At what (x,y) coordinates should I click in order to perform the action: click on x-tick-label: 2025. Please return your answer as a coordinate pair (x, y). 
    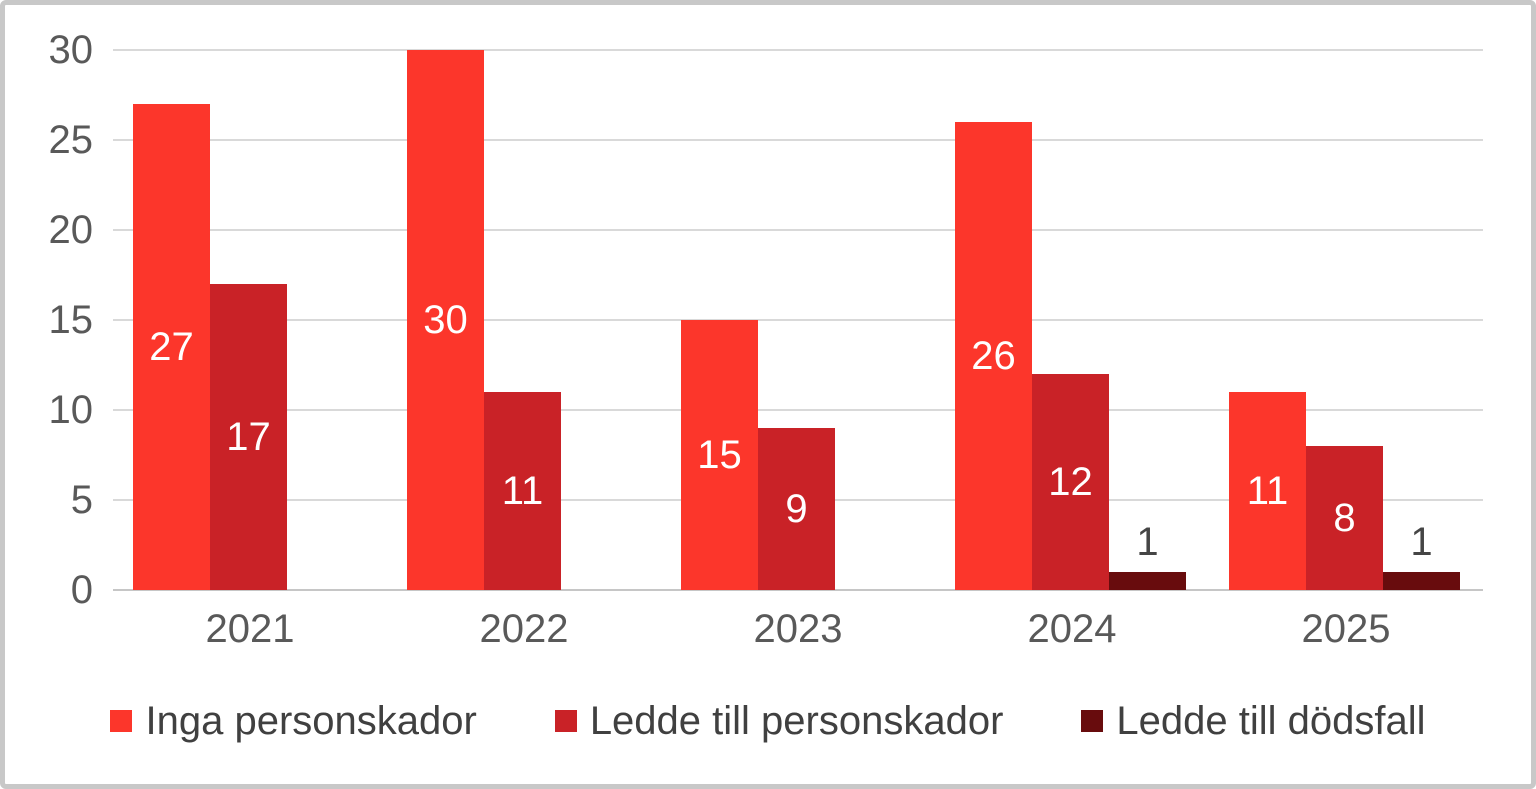
    Looking at the image, I should click on (1346, 629).